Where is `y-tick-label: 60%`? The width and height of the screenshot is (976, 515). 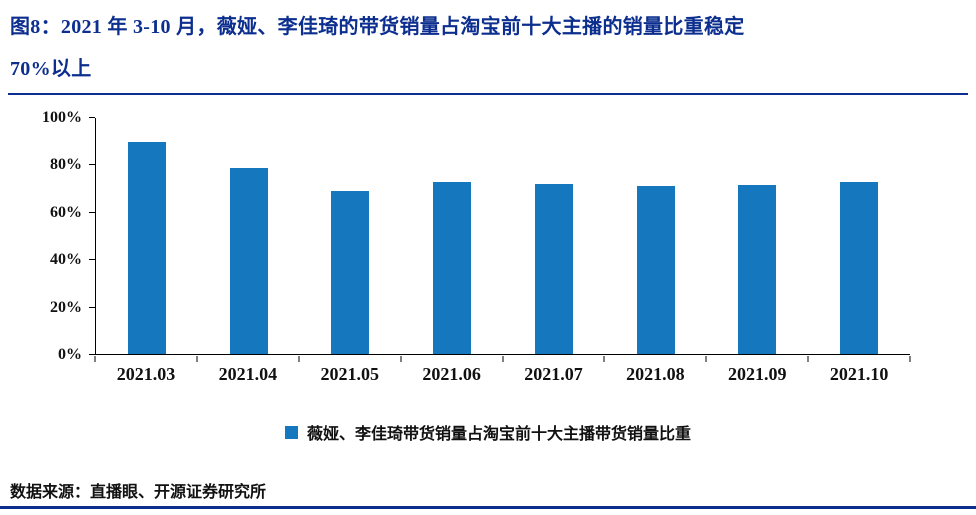
y-tick-label: 60% is located at coordinates (66, 212).